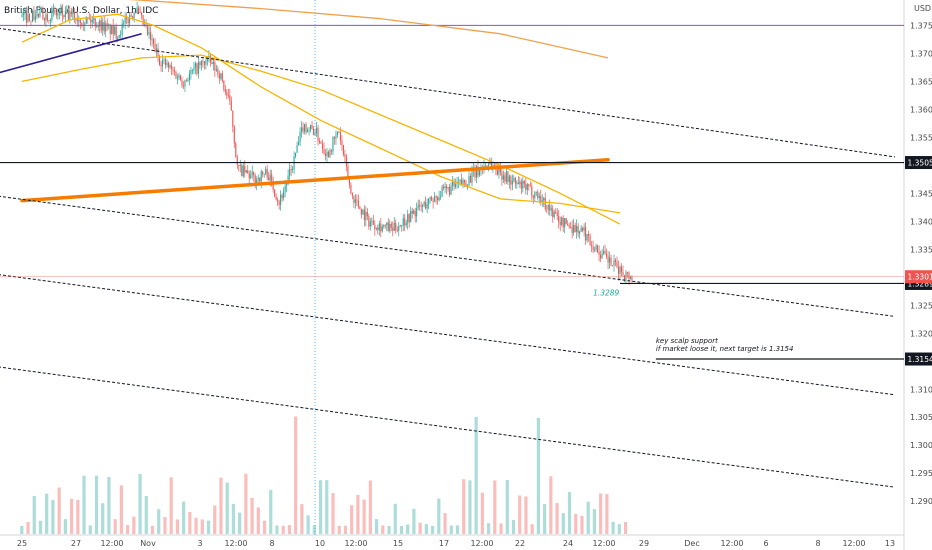 This screenshot has width=932, height=550. I want to click on price-tick: 1.3100, so click(921, 389).